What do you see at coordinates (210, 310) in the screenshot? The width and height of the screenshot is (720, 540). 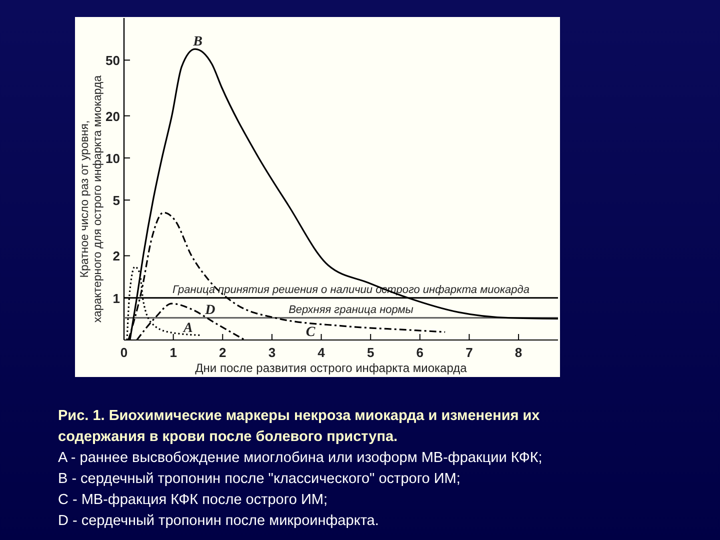 I see `series-label: D` at bounding box center [210, 310].